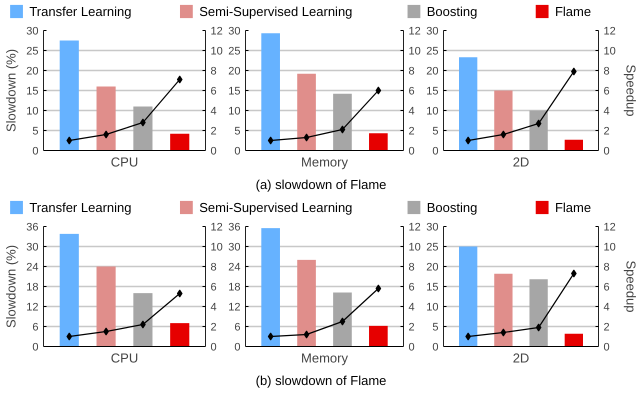 The height and width of the screenshot is (417, 641). What do you see at coordinates (234, 268) in the screenshot?
I see `y-tick-label: 24` at bounding box center [234, 268].